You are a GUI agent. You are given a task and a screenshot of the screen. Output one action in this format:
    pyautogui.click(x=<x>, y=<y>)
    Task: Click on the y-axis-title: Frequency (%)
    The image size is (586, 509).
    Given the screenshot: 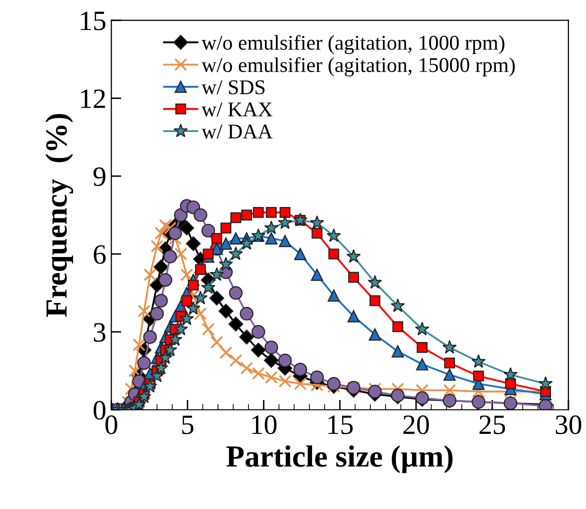 What is the action you would take?
    pyautogui.click(x=59, y=215)
    